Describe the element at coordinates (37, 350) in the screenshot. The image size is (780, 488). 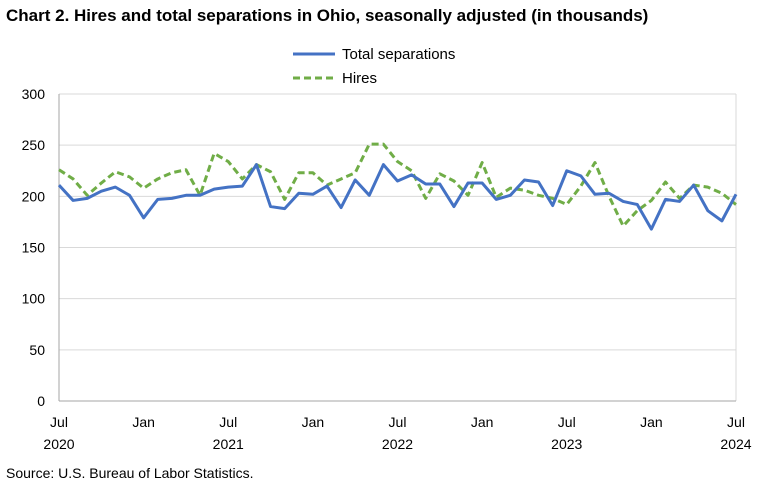
I see `y-tick-label-50: 50` at that location.